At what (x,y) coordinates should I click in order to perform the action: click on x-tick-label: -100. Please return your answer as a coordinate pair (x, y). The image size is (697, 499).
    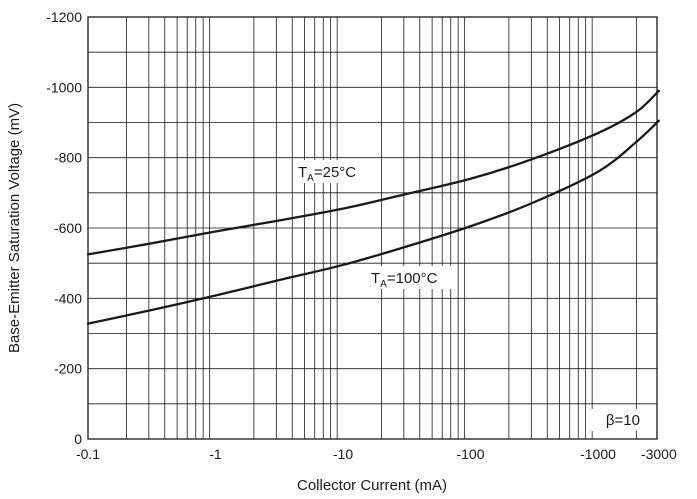
    Looking at the image, I should click on (470, 454).